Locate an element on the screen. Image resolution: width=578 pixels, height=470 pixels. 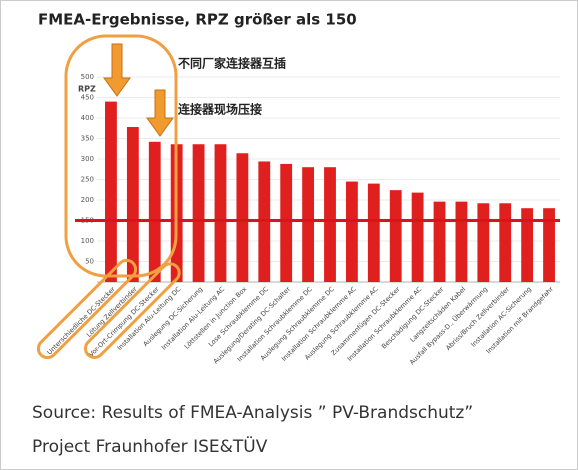
y-tick-label: 350 is located at coordinates (87, 139).